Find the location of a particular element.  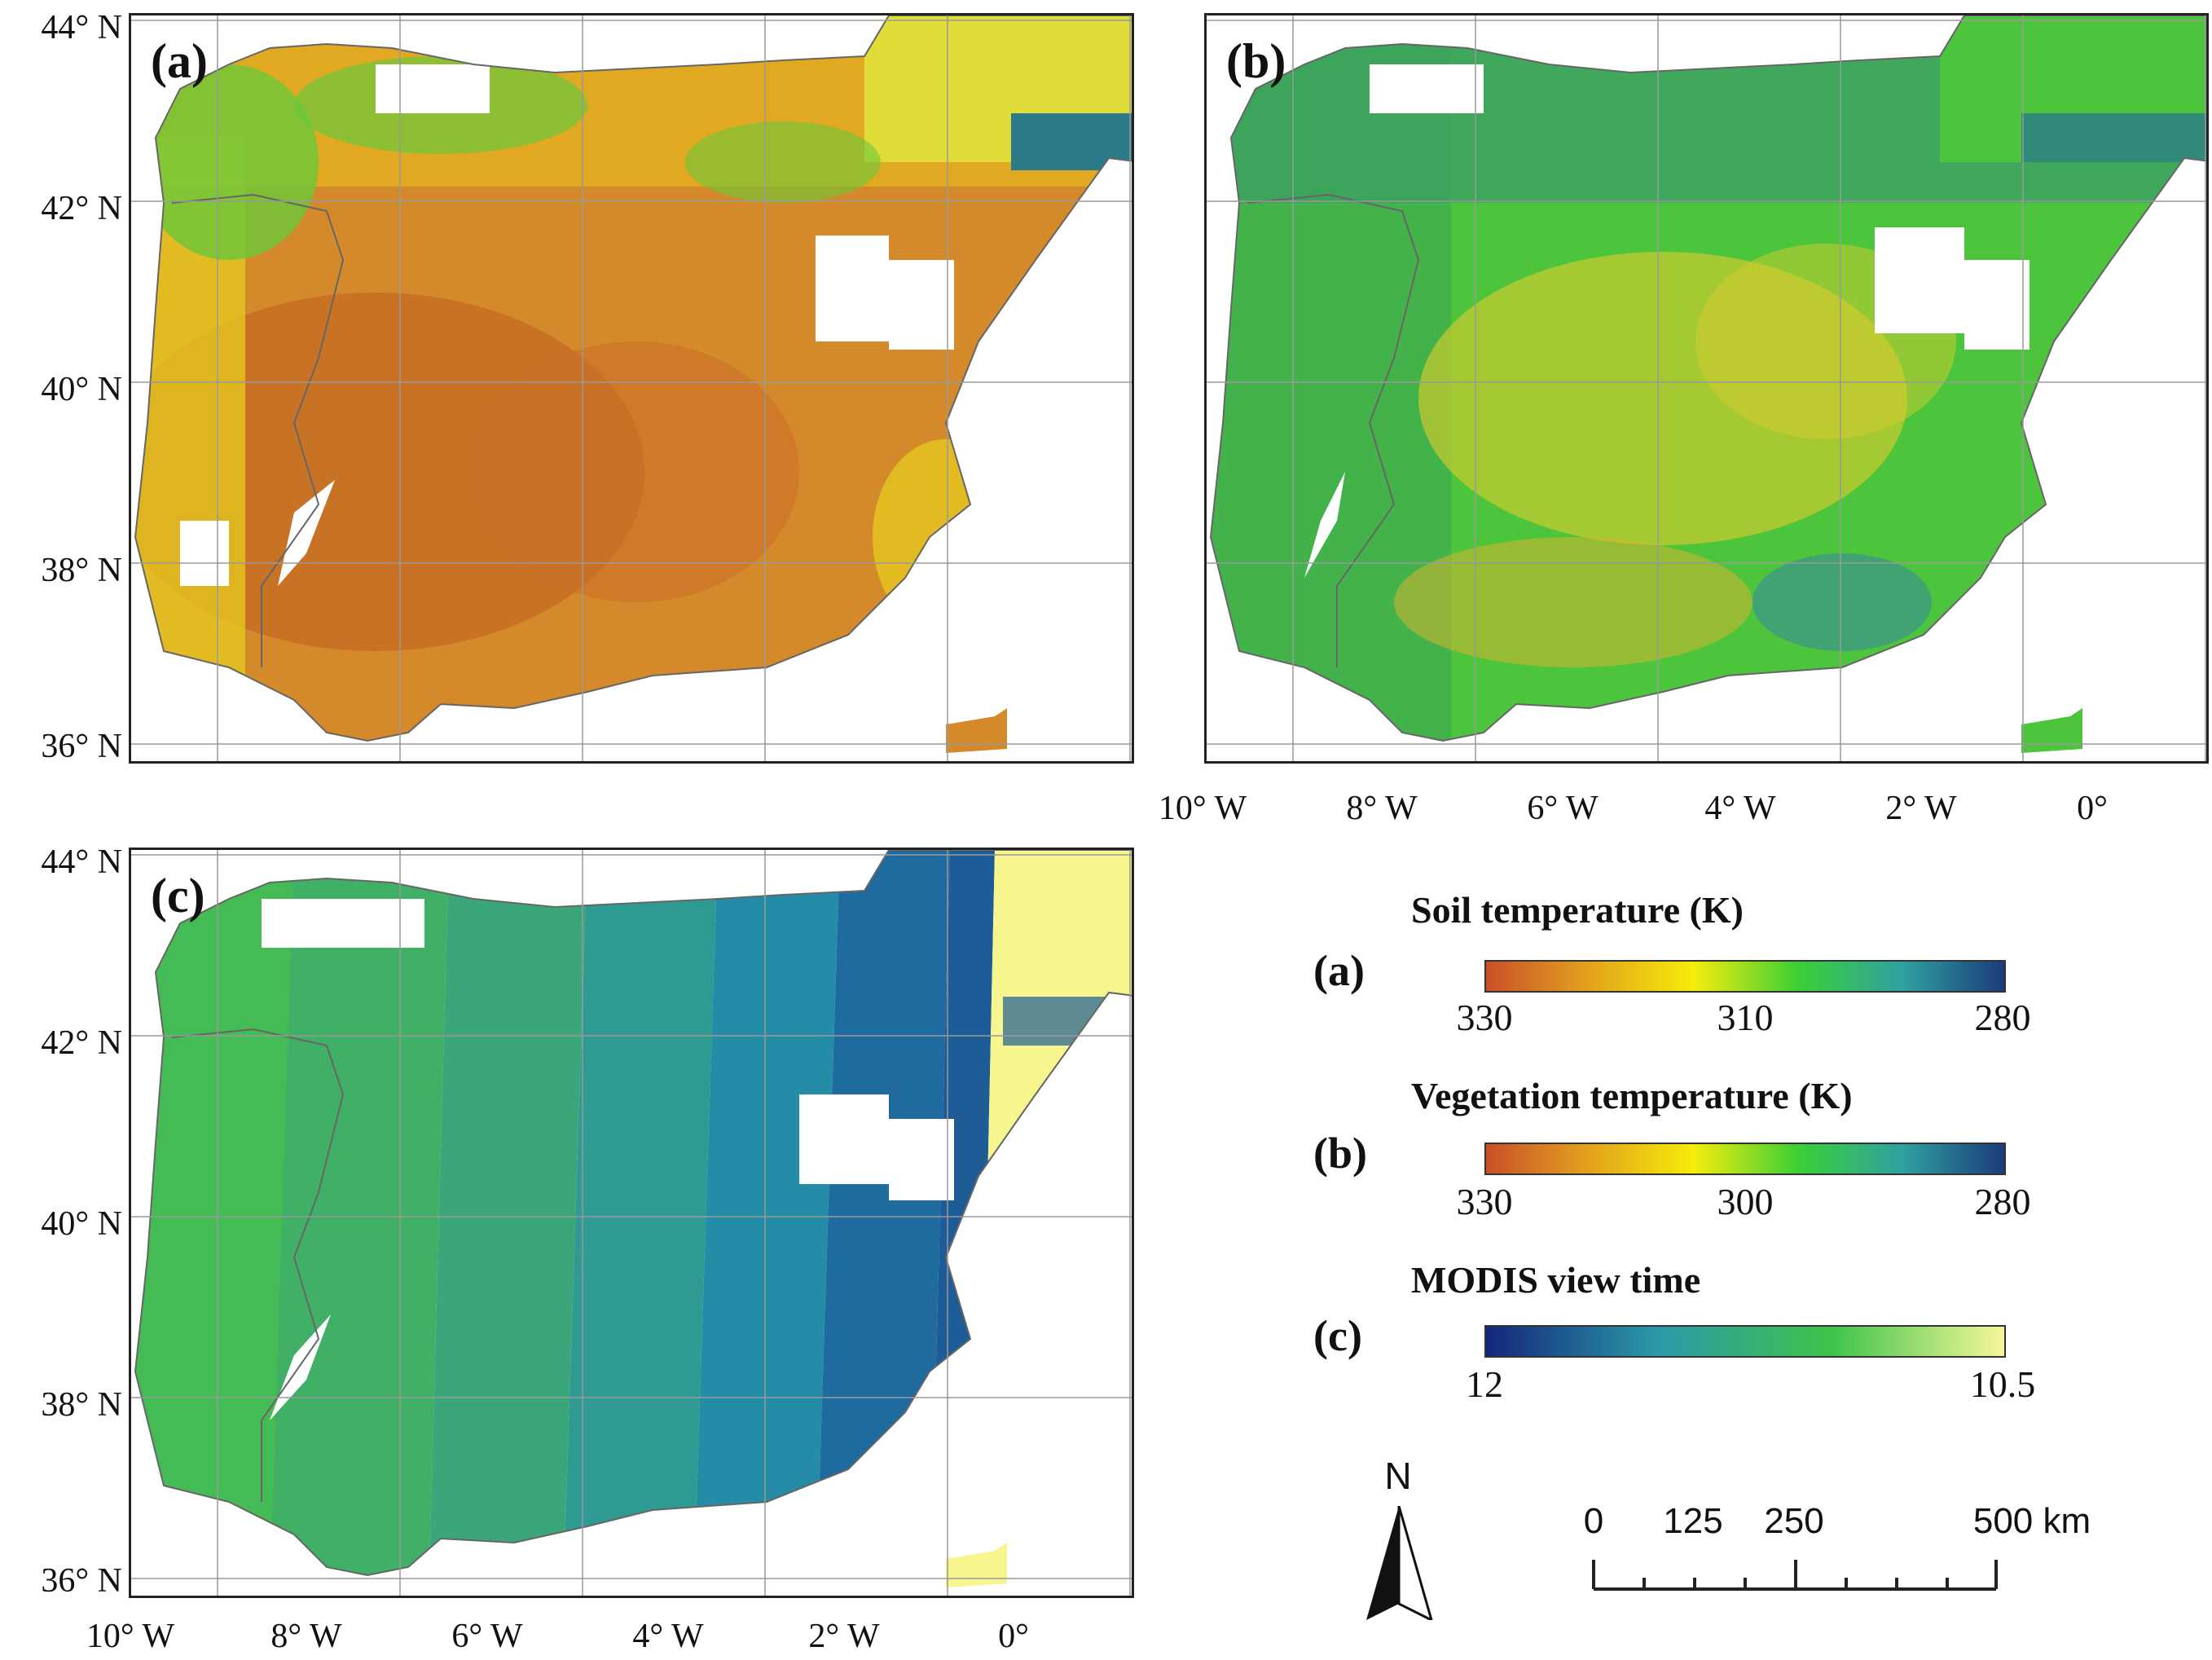

colorbar-soil-tick-310: 310 is located at coordinates (1745, 1017).